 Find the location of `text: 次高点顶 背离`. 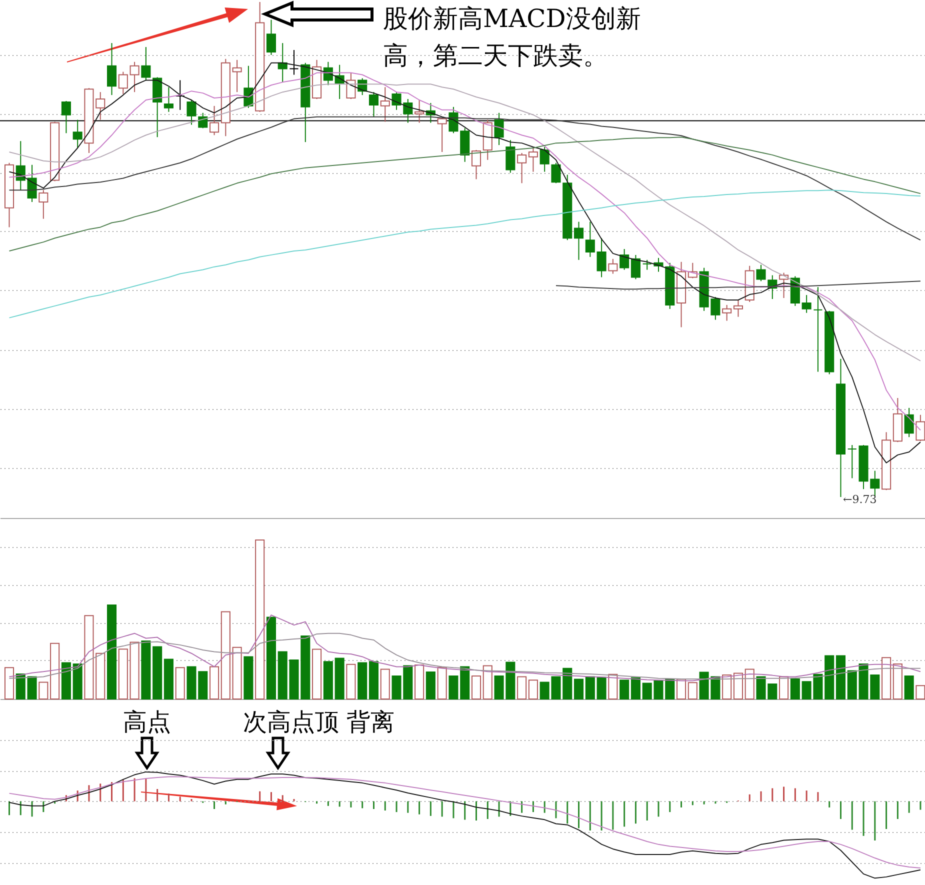

text: 次高点顶 背离 is located at coordinates (319, 722).